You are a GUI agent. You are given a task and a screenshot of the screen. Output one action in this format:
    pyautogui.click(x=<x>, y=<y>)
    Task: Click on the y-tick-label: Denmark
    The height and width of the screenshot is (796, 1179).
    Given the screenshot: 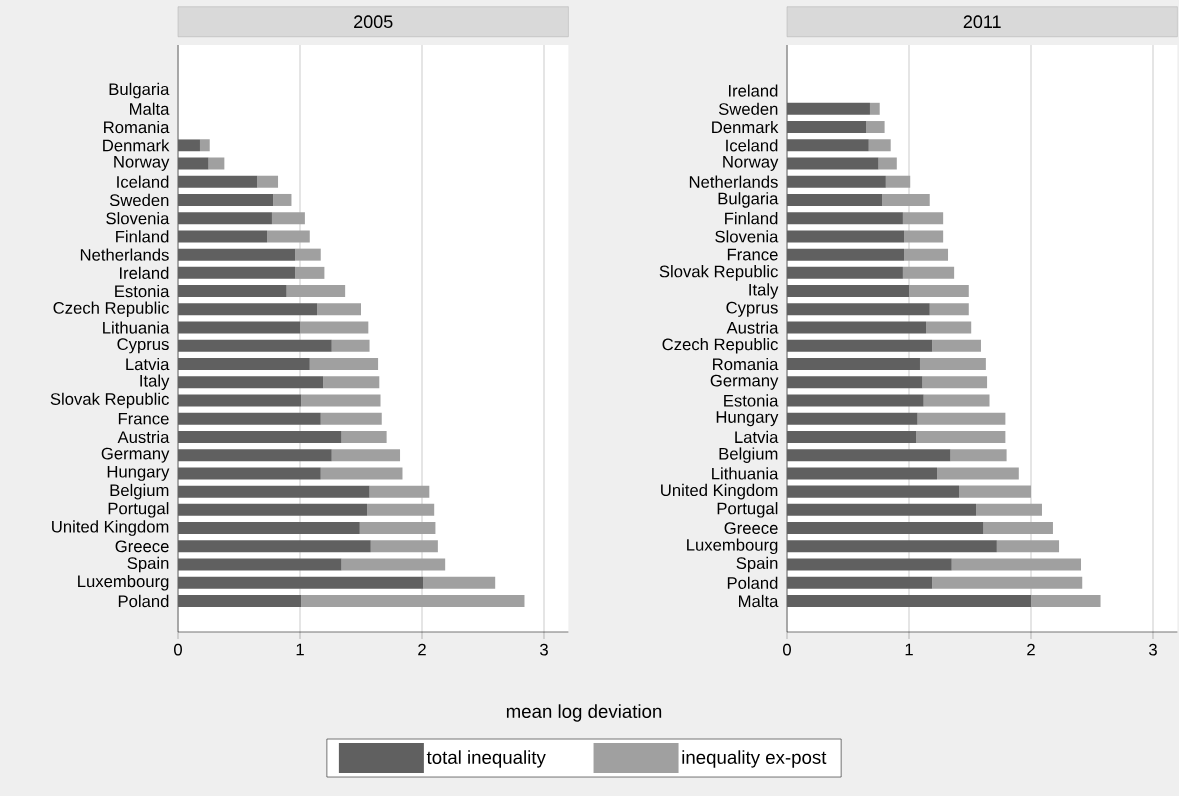 What is the action you would take?
    pyautogui.click(x=136, y=145)
    